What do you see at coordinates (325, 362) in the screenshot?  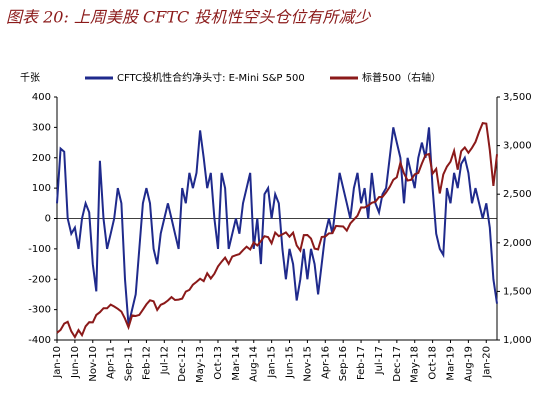 I see `x-tick-label: Apr-16` at bounding box center [325, 362].